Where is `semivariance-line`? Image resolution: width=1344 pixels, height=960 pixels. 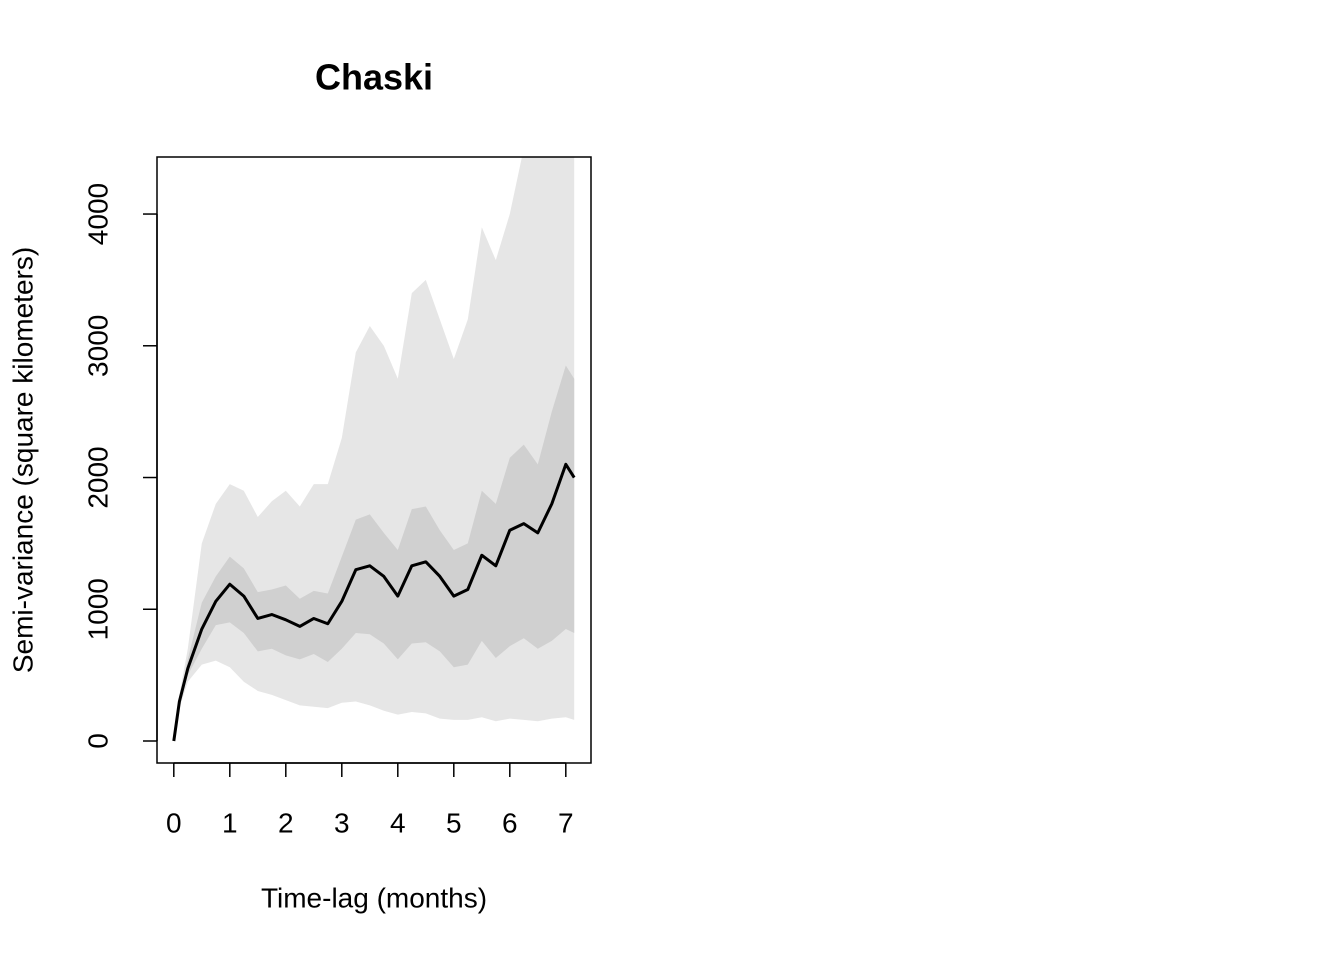
semivariance-line is located at coordinates (374, 602).